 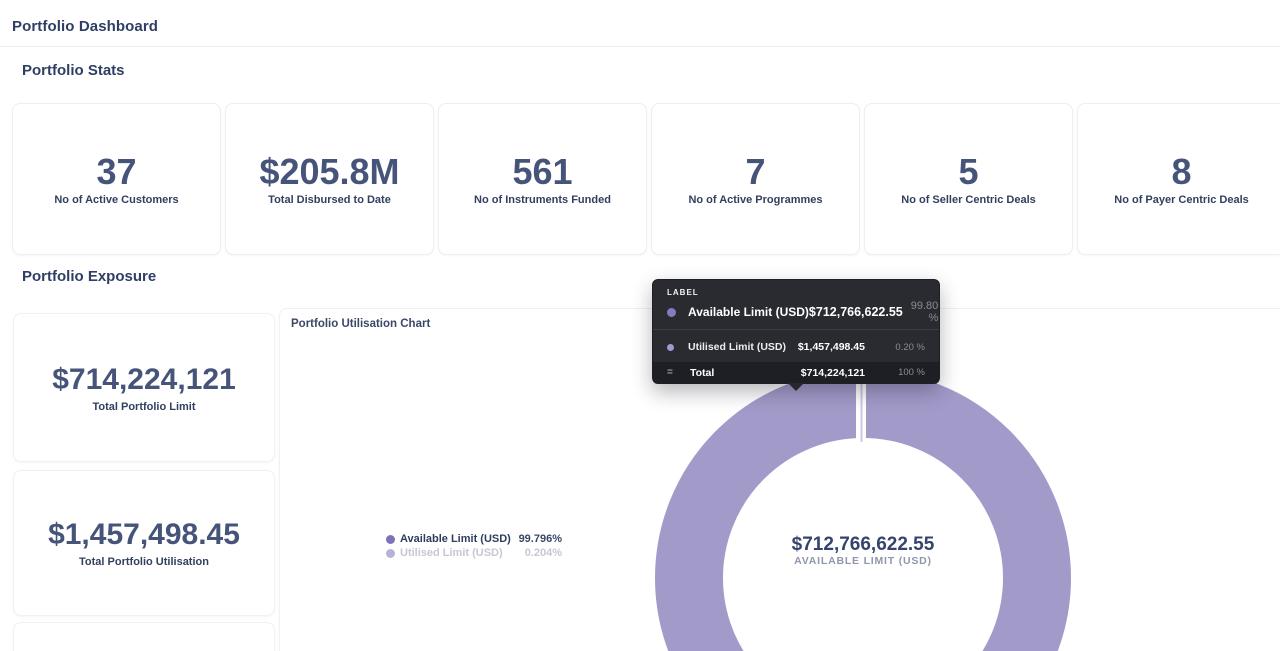 What do you see at coordinates (748, 312) in the screenshot?
I see `tooltip-series-name: Available Limit (USD)` at bounding box center [748, 312].